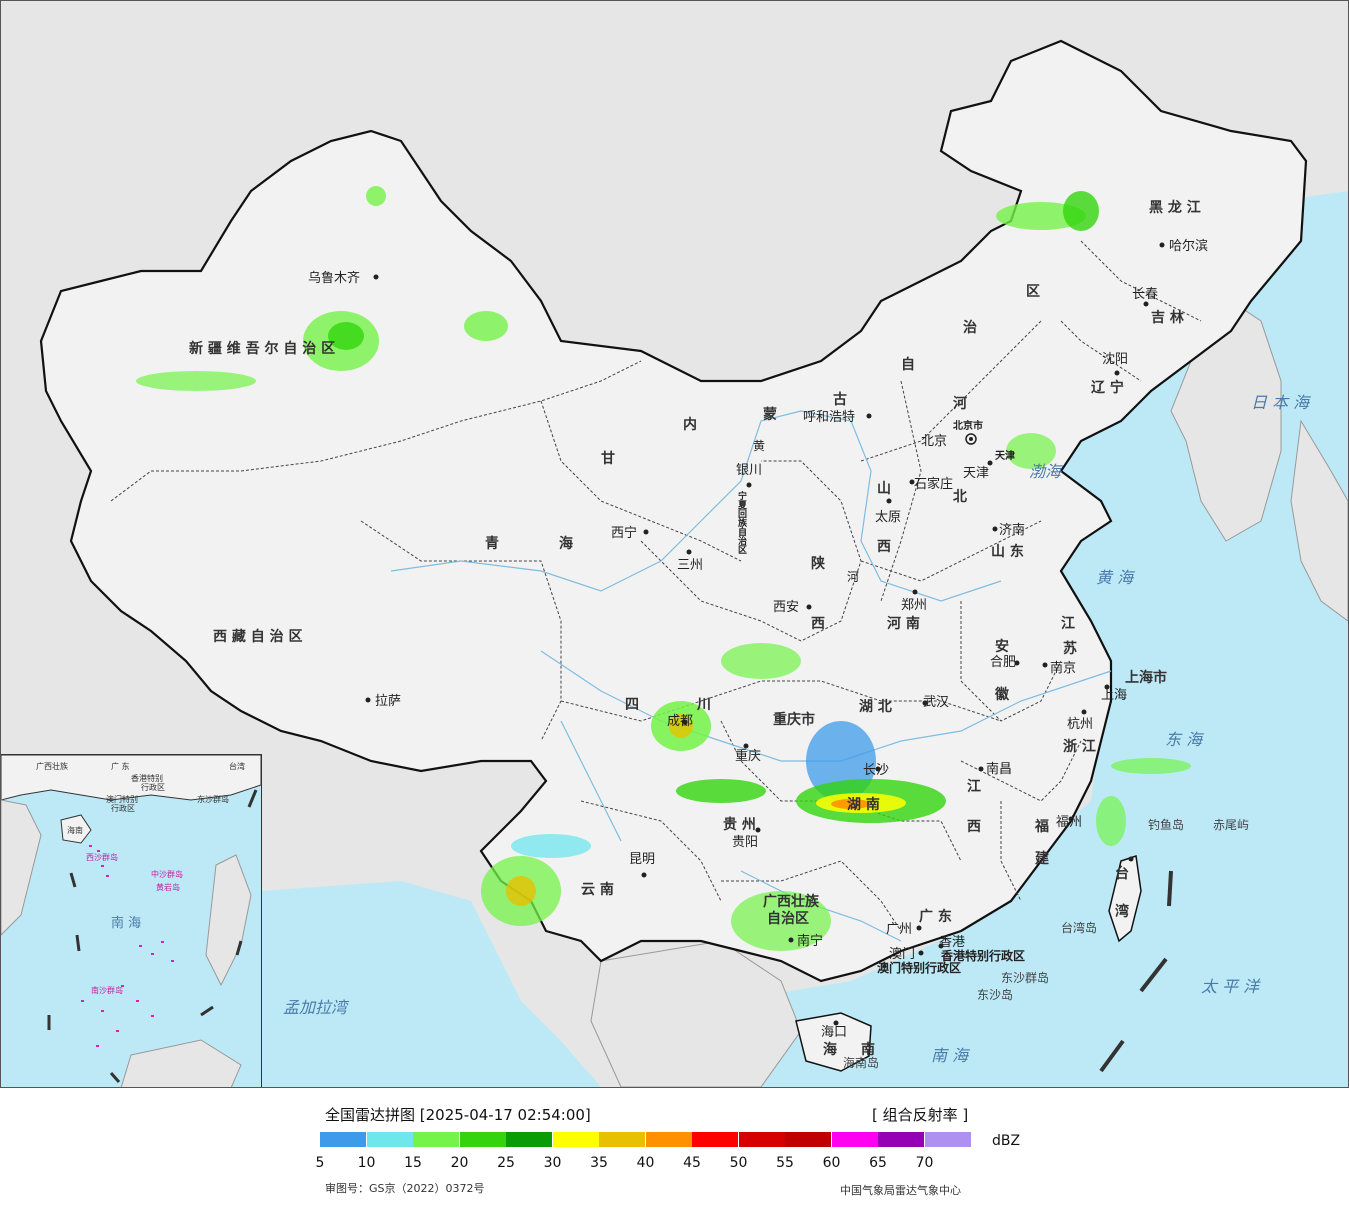 This screenshot has height=1208, width=1349. What do you see at coordinates (933, 484) in the screenshot?
I see `city-label: 石家庄` at bounding box center [933, 484].